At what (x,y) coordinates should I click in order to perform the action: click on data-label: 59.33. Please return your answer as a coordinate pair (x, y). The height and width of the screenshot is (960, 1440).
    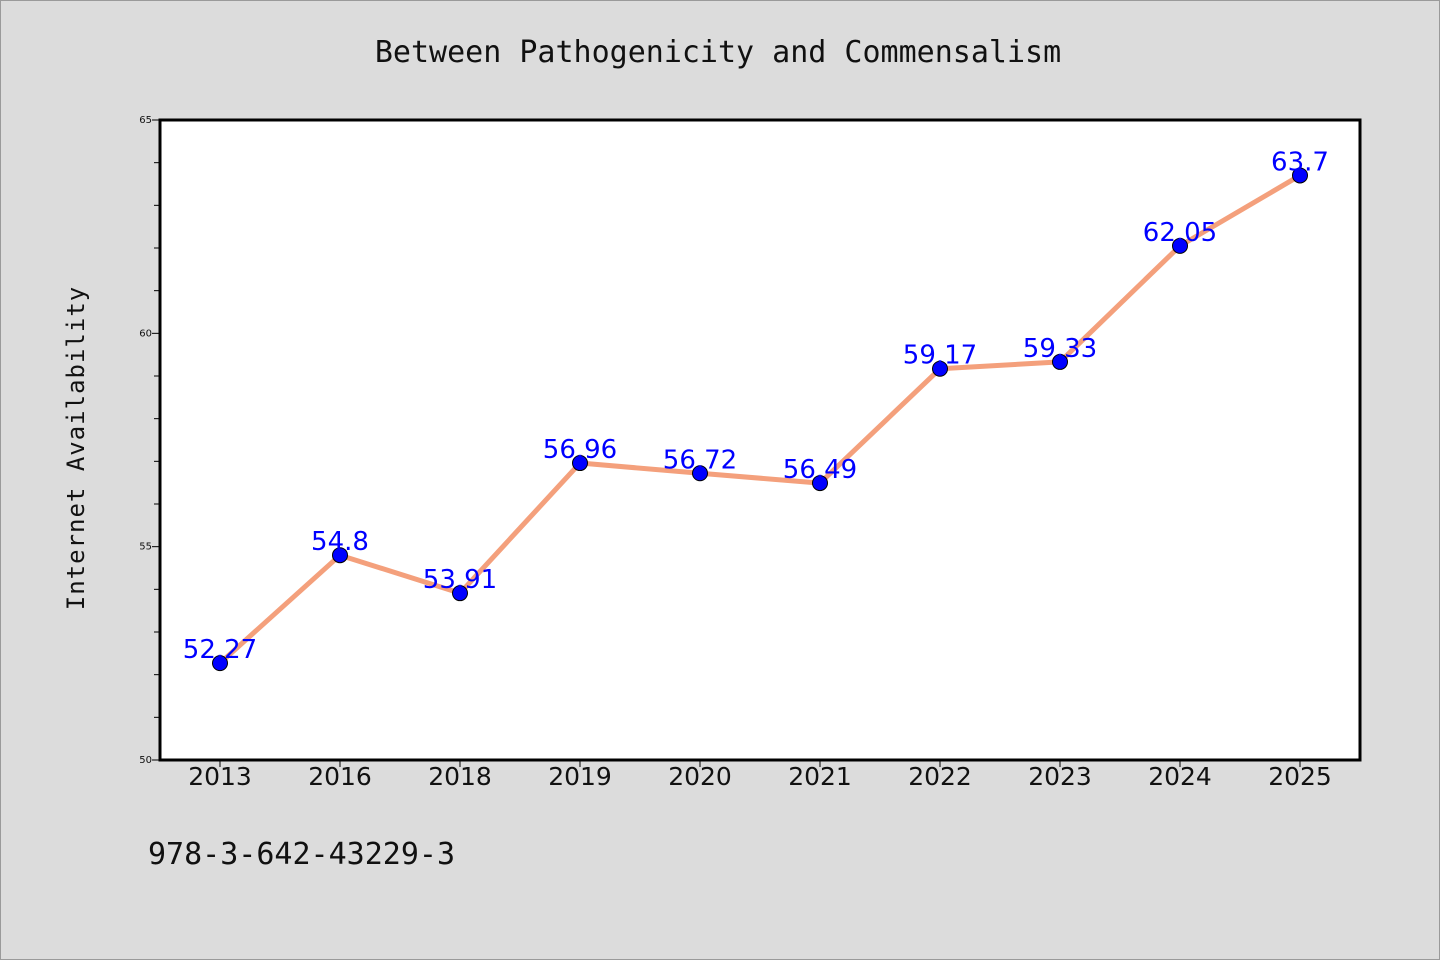
    Looking at the image, I should click on (1060, 349).